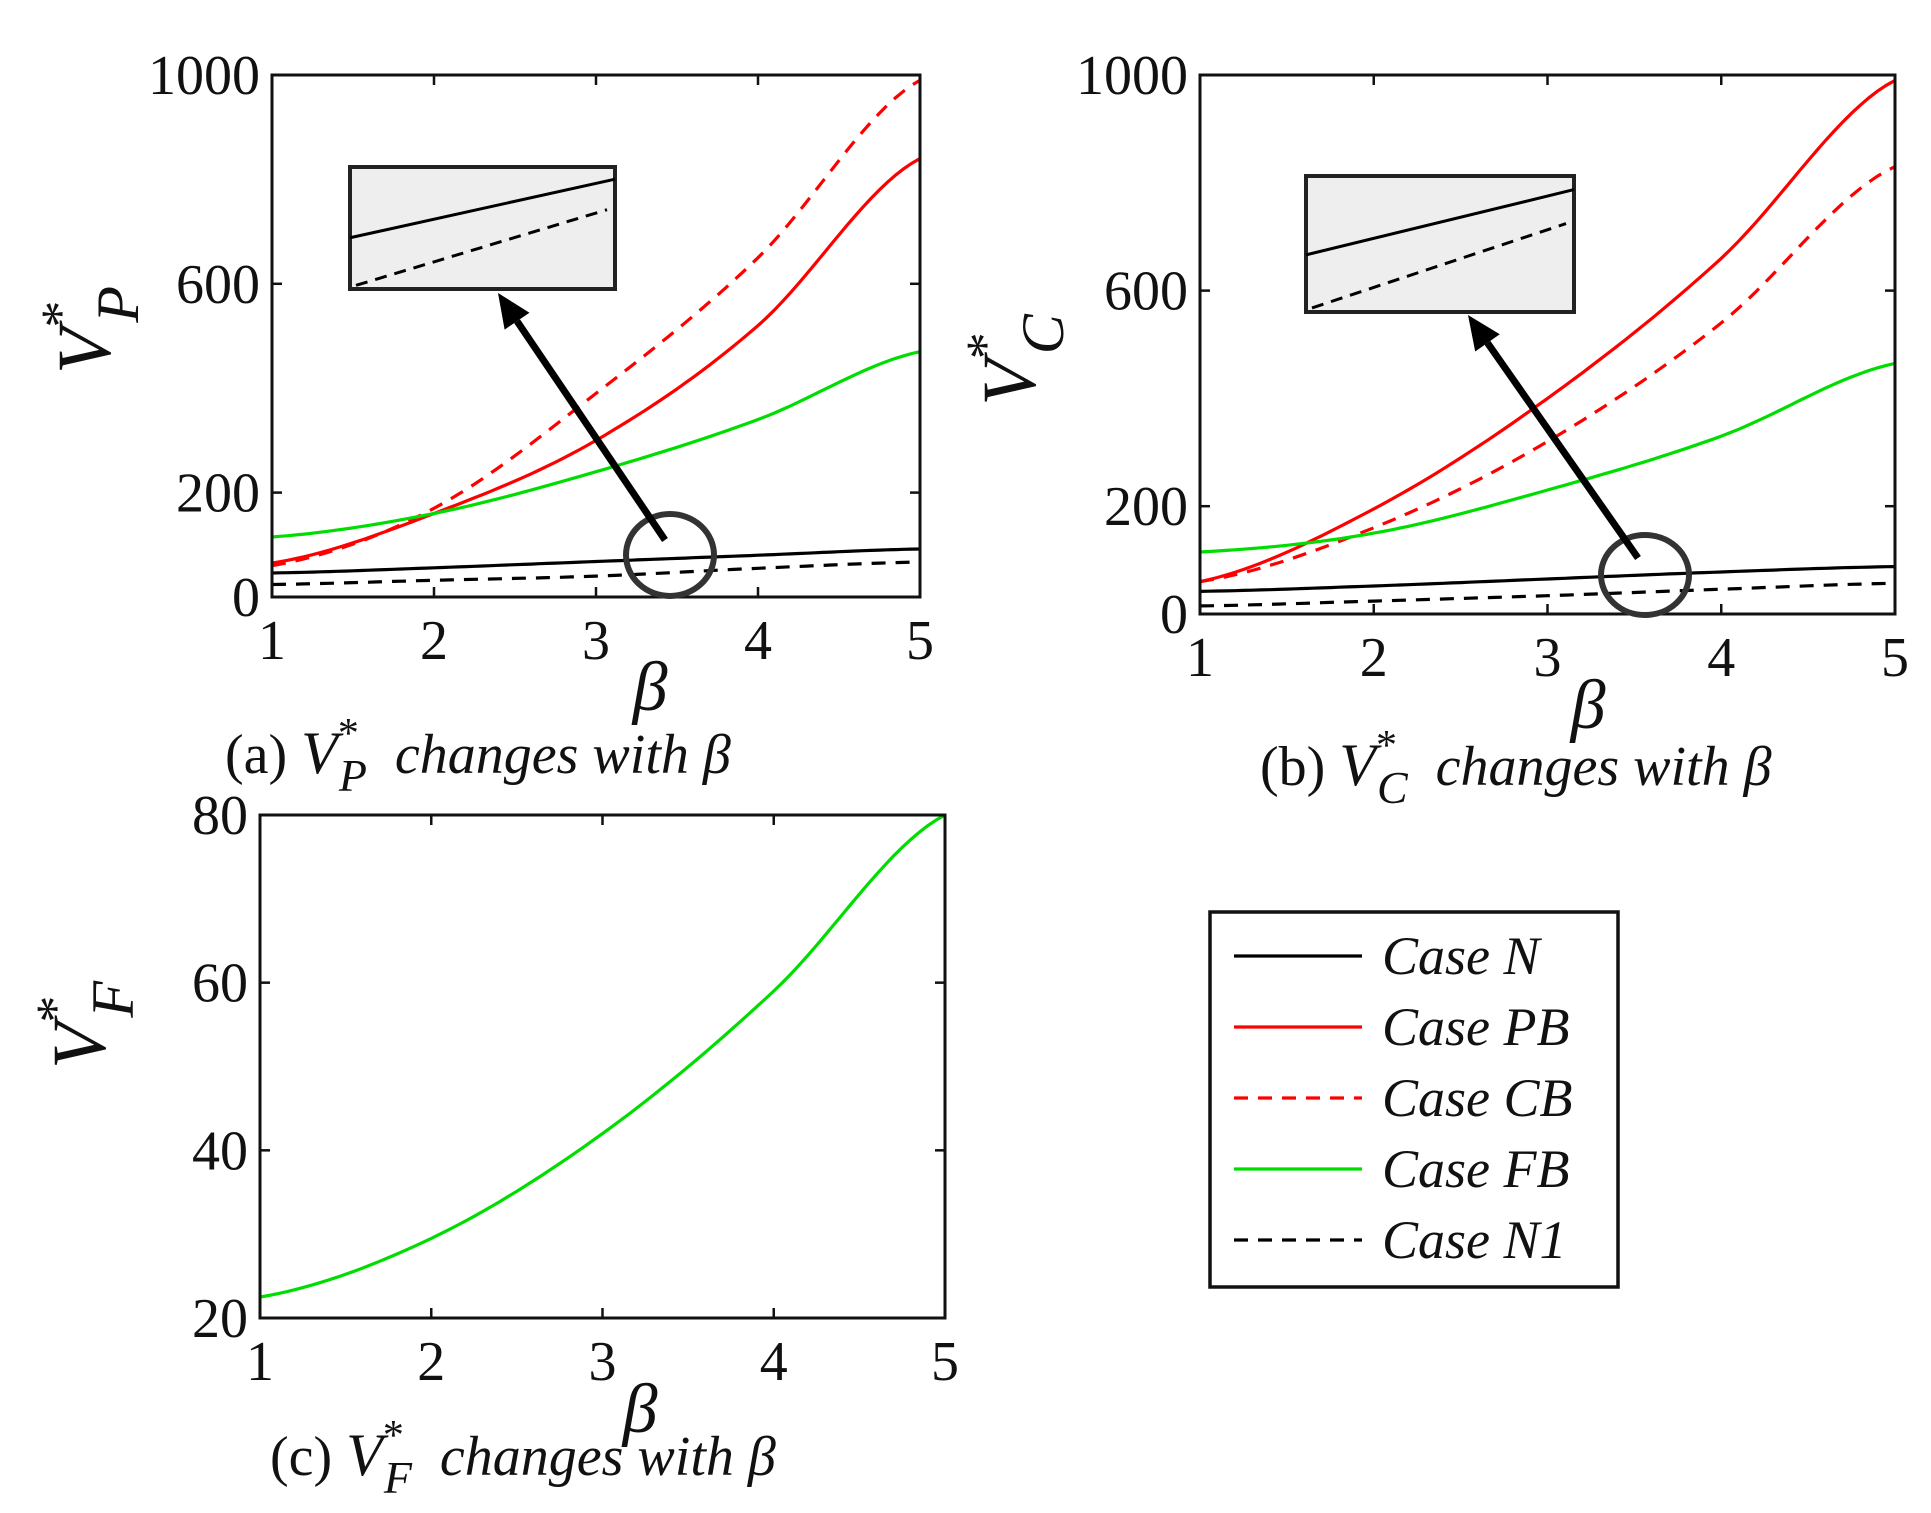  Describe the element at coordinates (352, 775) in the screenshot. I see `caption-sub: P` at that location.